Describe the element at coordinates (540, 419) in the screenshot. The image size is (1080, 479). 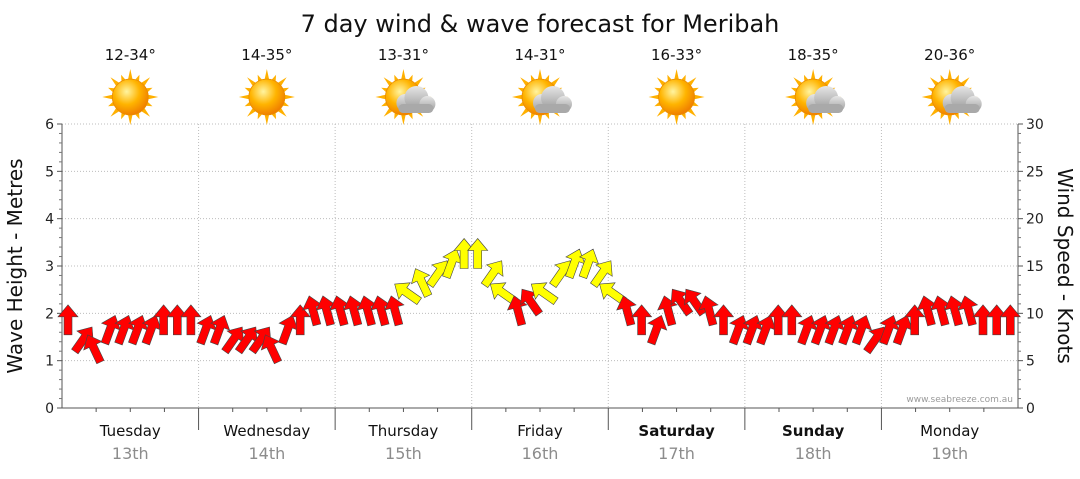
I see `bottom-axis-ticks` at that location.